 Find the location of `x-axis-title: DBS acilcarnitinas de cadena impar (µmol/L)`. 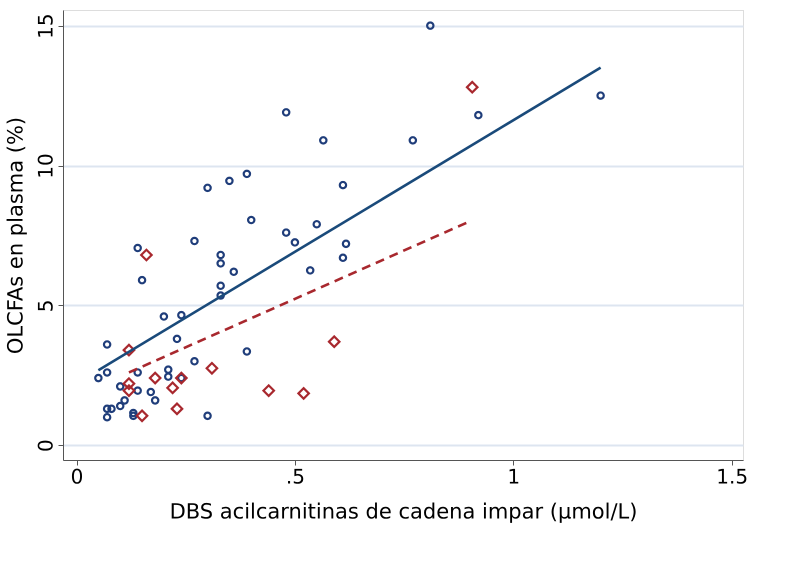

x-axis-title: DBS acilcarnitinas de cadena impar (µmol/L) is located at coordinates (404, 512).